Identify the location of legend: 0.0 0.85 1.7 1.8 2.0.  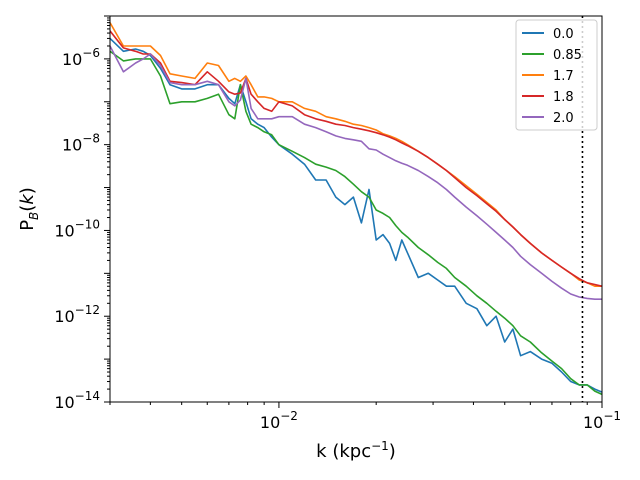
(556, 75).